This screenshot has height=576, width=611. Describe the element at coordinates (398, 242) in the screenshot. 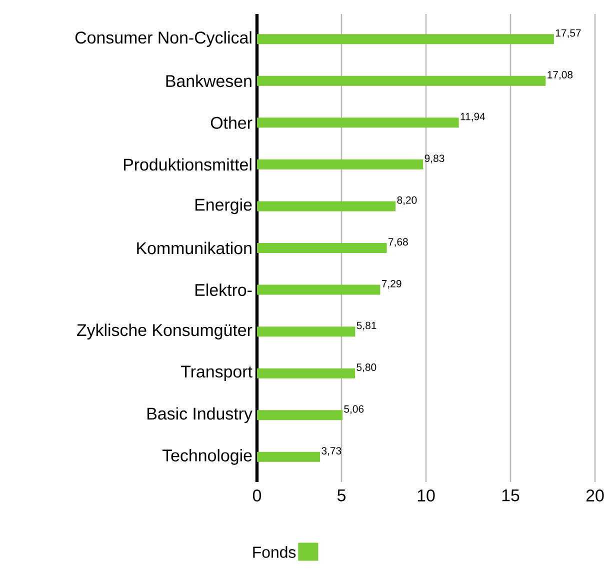

I see `data-label: 7,68` at that location.